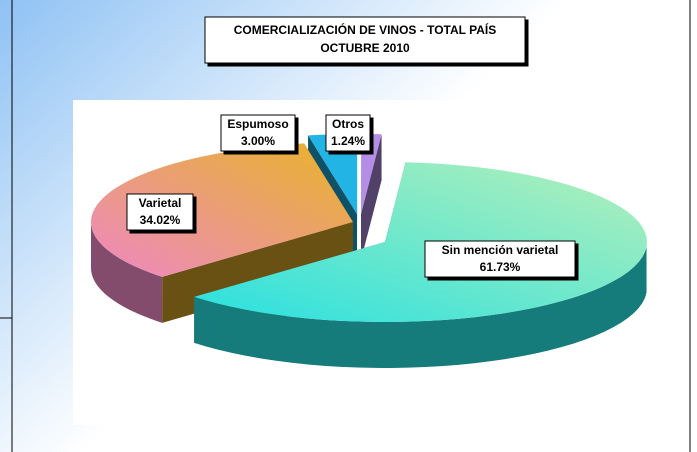  What do you see at coordinates (365, 48) in the screenshot?
I see `chart-title: OCTUBRE 2010` at bounding box center [365, 48].